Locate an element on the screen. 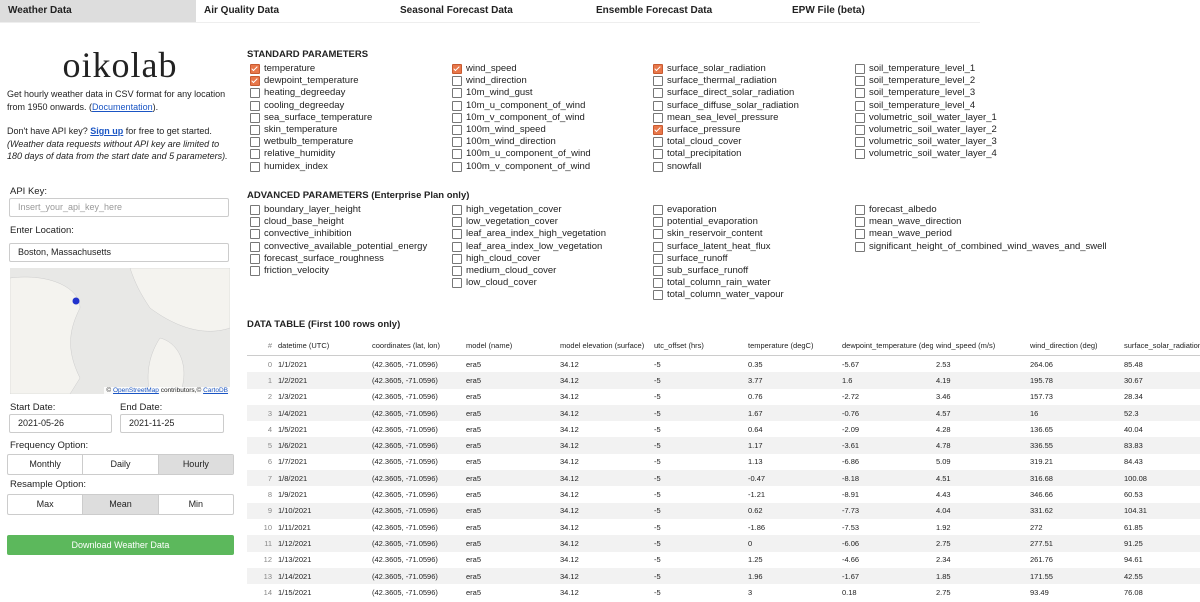 This screenshot has width=1200, height=602. tab: Seasonal Forecast Data is located at coordinates (456, 10).